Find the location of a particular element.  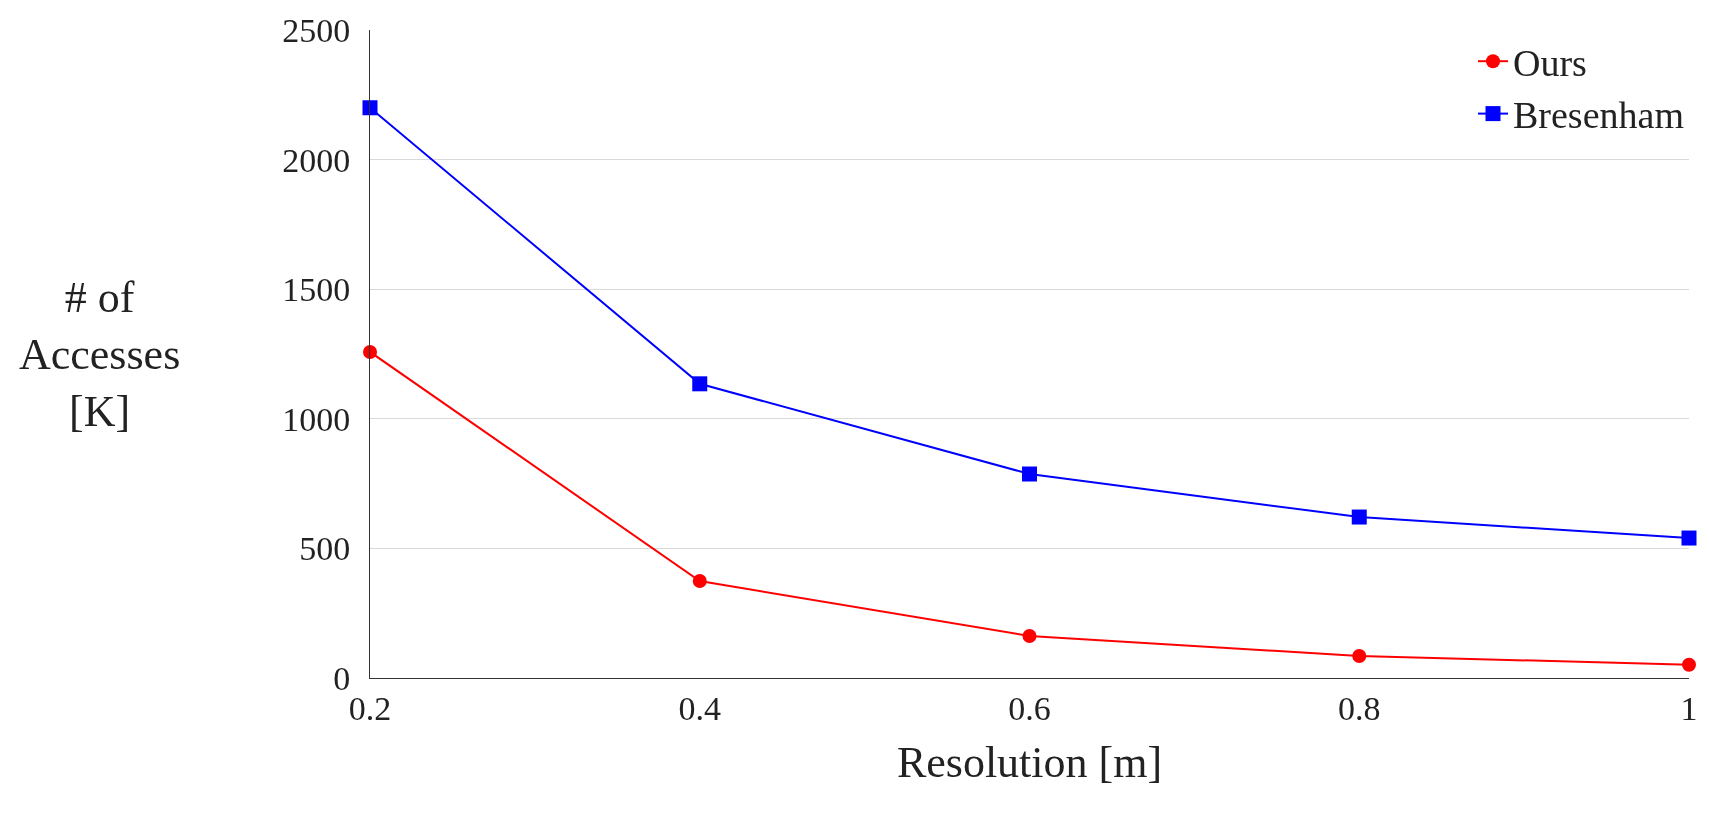

x-tick-label: 0.4 is located at coordinates (699, 708).